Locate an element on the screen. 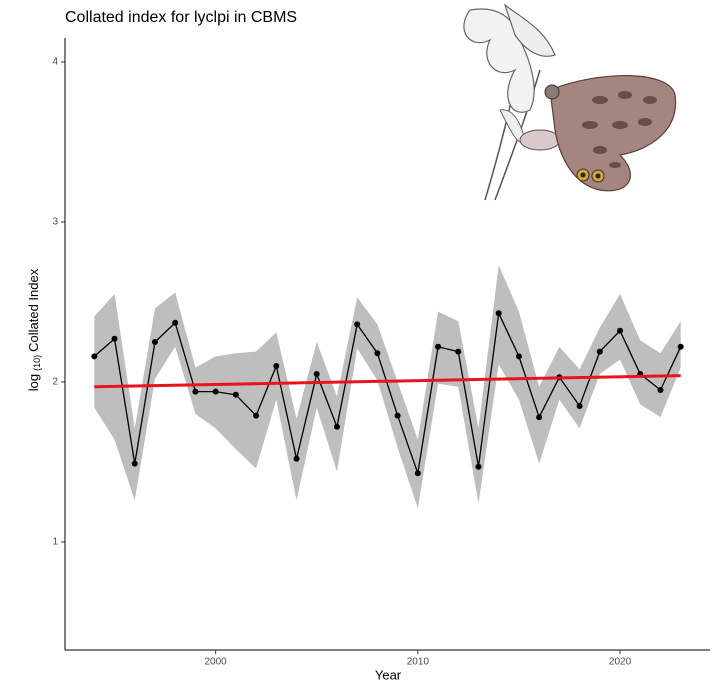 The image size is (715, 685). butterfly-illustration is located at coordinates (570, 102).